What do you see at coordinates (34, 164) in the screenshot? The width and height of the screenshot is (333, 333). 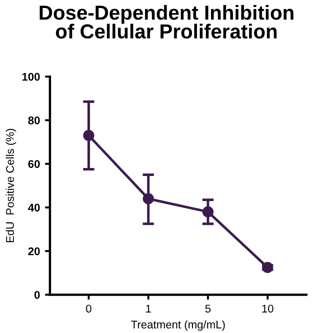 I see `y-tick-label: 60` at bounding box center [34, 164].